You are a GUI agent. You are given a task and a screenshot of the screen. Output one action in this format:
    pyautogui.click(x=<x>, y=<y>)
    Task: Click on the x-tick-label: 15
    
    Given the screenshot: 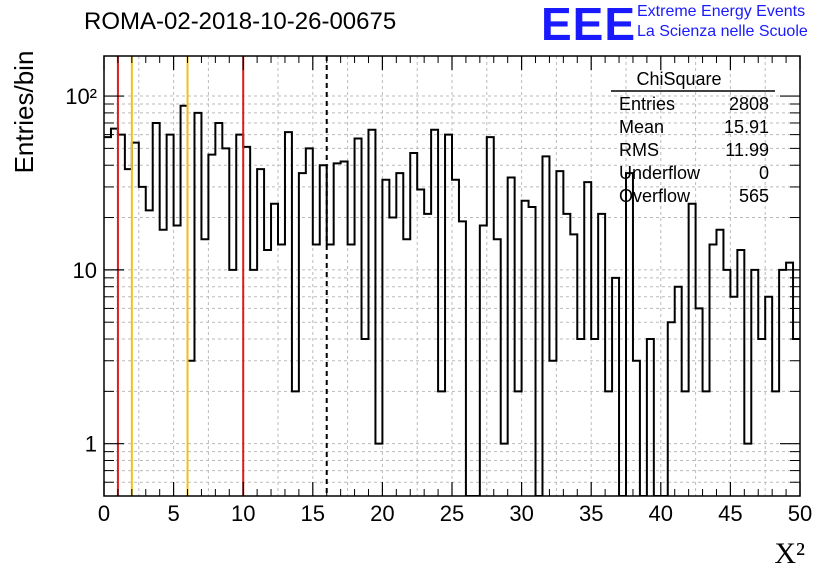 What is the action you would take?
    pyautogui.click(x=313, y=513)
    